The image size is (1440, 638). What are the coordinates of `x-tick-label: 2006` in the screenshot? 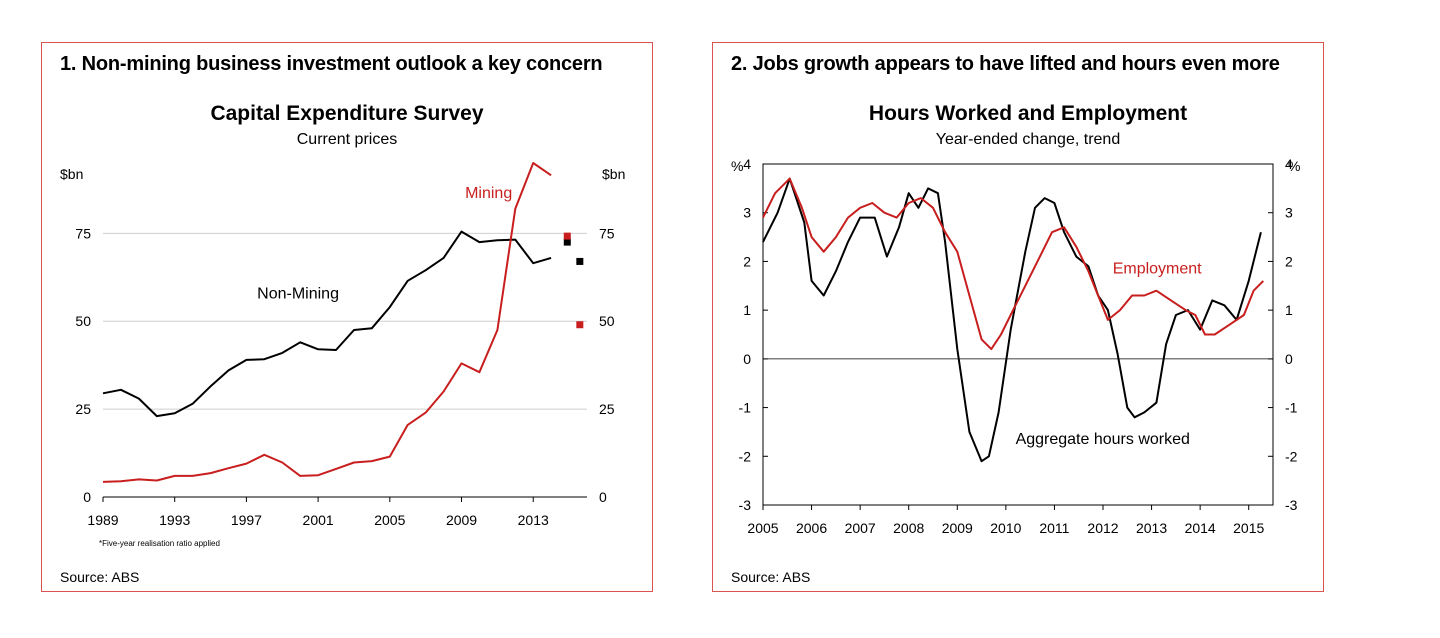 It's located at (811, 528).